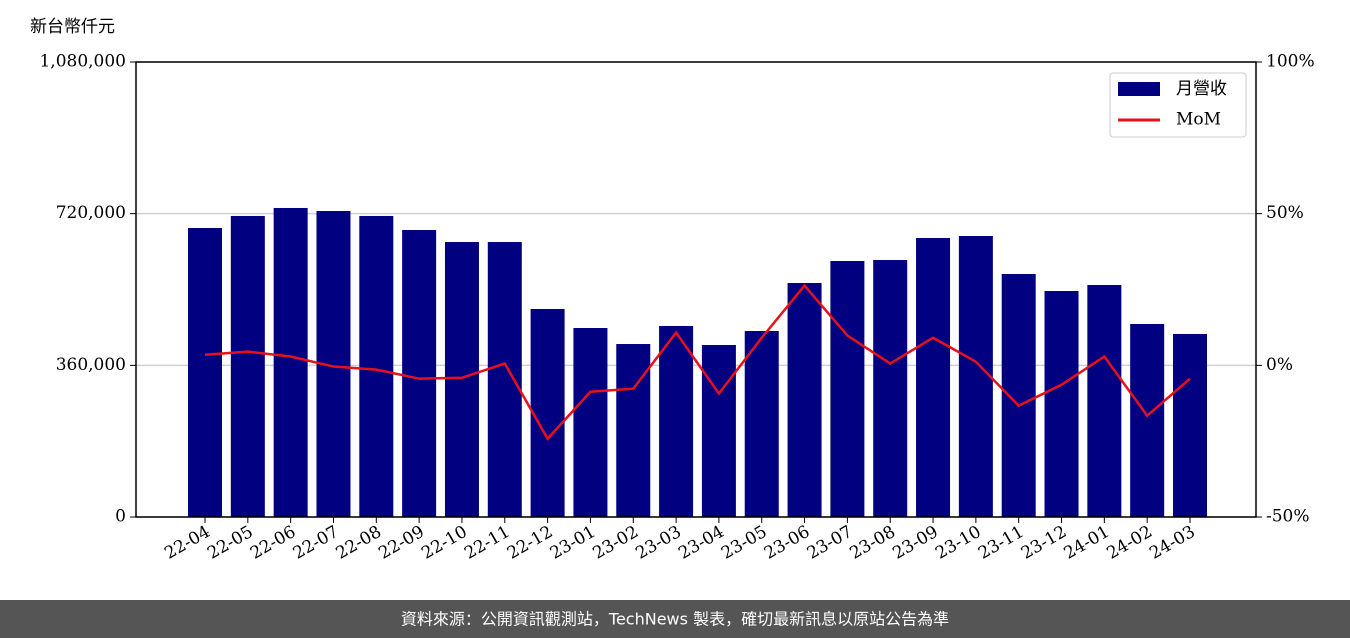 The width and height of the screenshot is (1350, 638). I want to click on x-tick-label: 23-09, so click(915, 543).